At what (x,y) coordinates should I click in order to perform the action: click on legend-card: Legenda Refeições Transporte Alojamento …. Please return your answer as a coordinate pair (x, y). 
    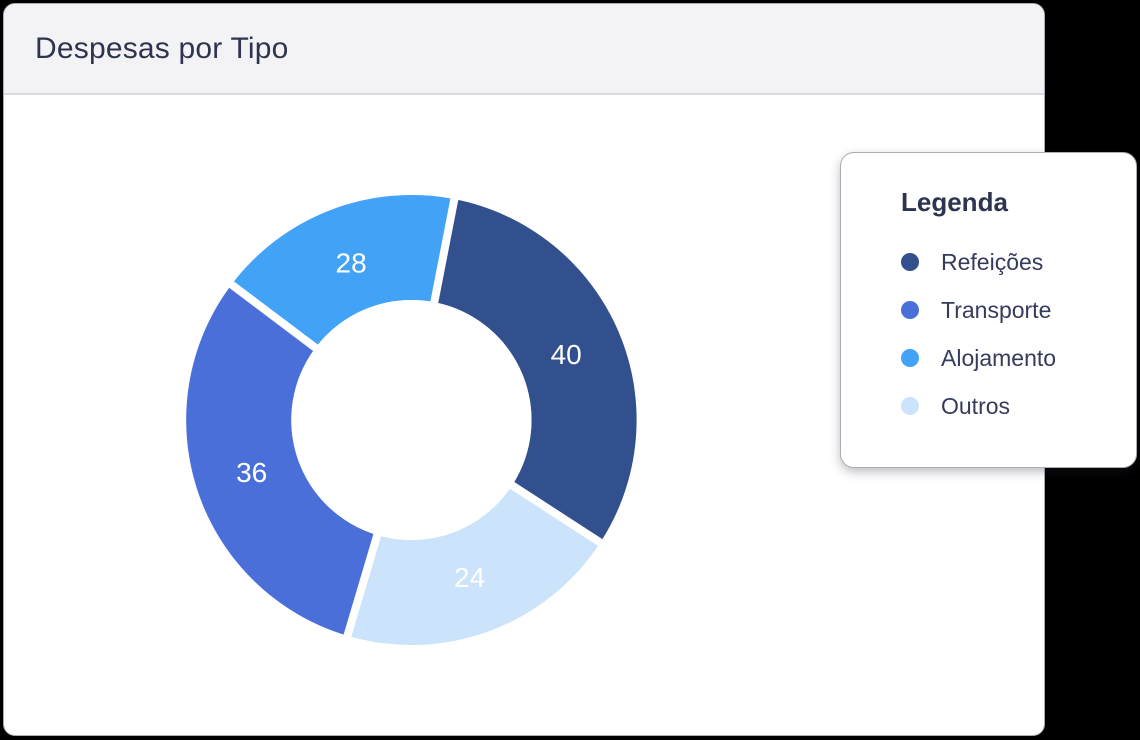
    Looking at the image, I should click on (988, 310).